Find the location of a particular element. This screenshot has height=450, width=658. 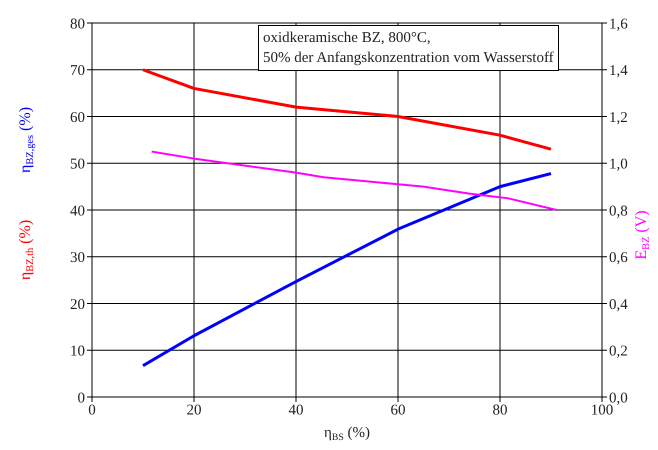

y-tick-label: 10 is located at coordinates (77, 352).